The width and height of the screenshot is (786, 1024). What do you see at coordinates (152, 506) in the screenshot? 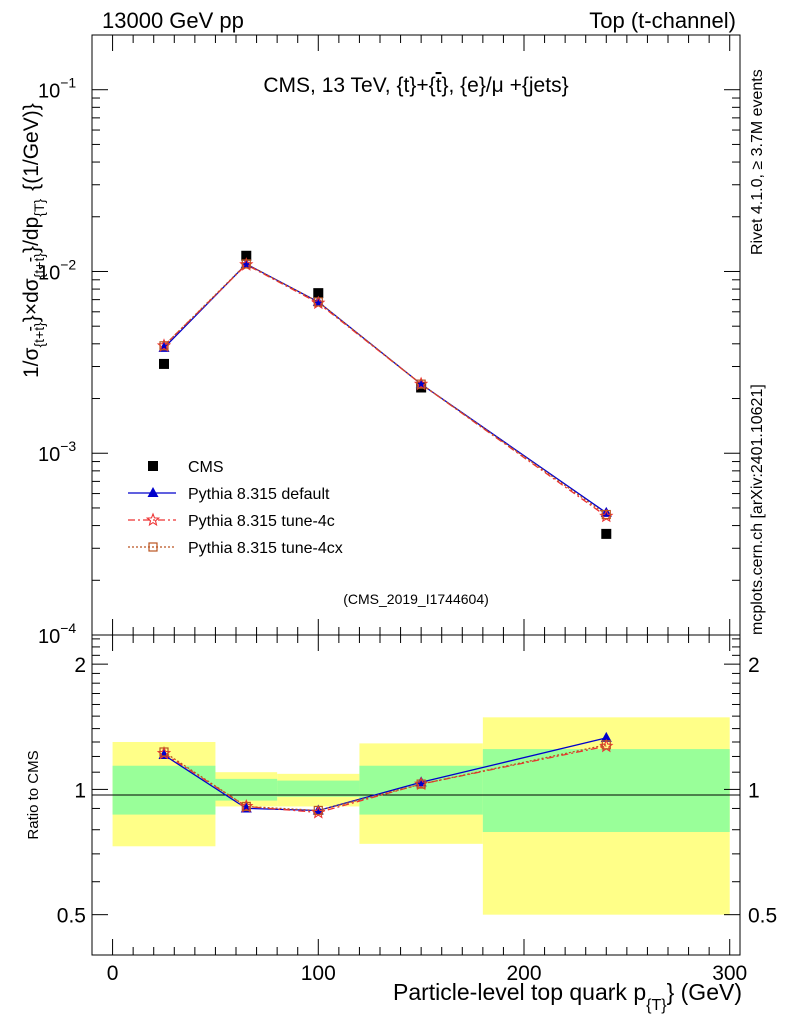
I see `legend-markers` at bounding box center [152, 506].